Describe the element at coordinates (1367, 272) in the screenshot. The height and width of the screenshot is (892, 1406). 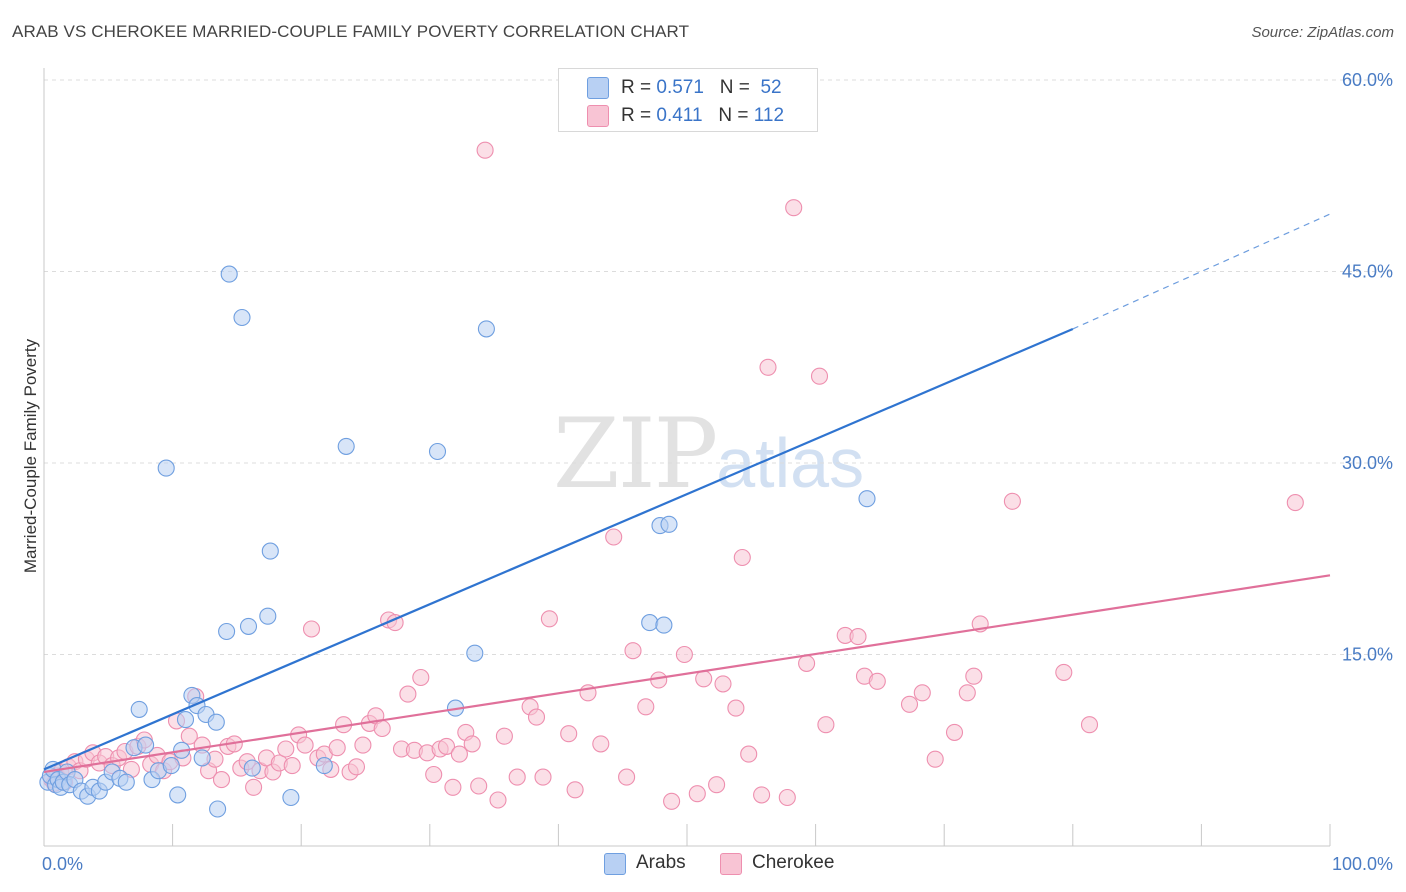
I see `y-tick-label: 45.0%` at that location.